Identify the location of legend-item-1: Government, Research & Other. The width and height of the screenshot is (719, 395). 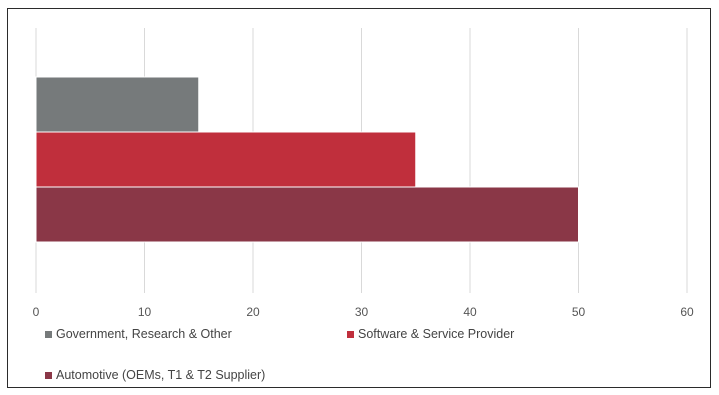
(138, 334).